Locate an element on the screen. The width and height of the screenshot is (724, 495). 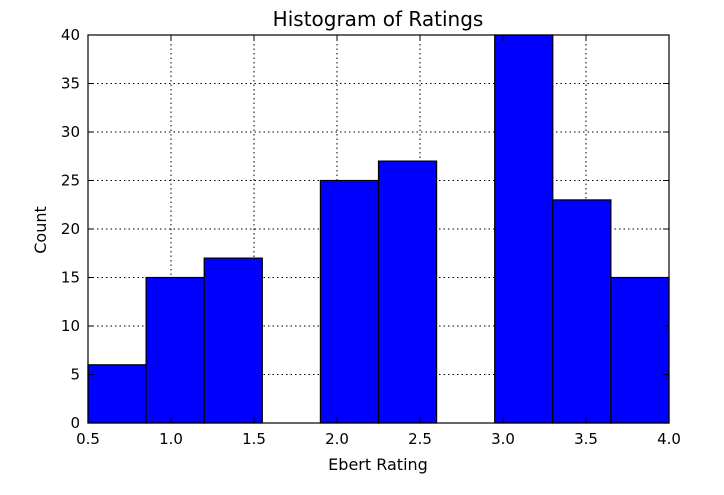
y-tick-label-5: 25 is located at coordinates (70, 181).